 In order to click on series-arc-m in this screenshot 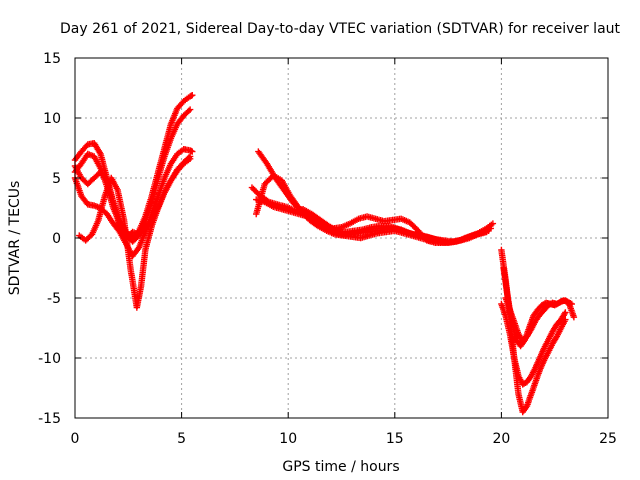, I will do `click(540, 319)`.